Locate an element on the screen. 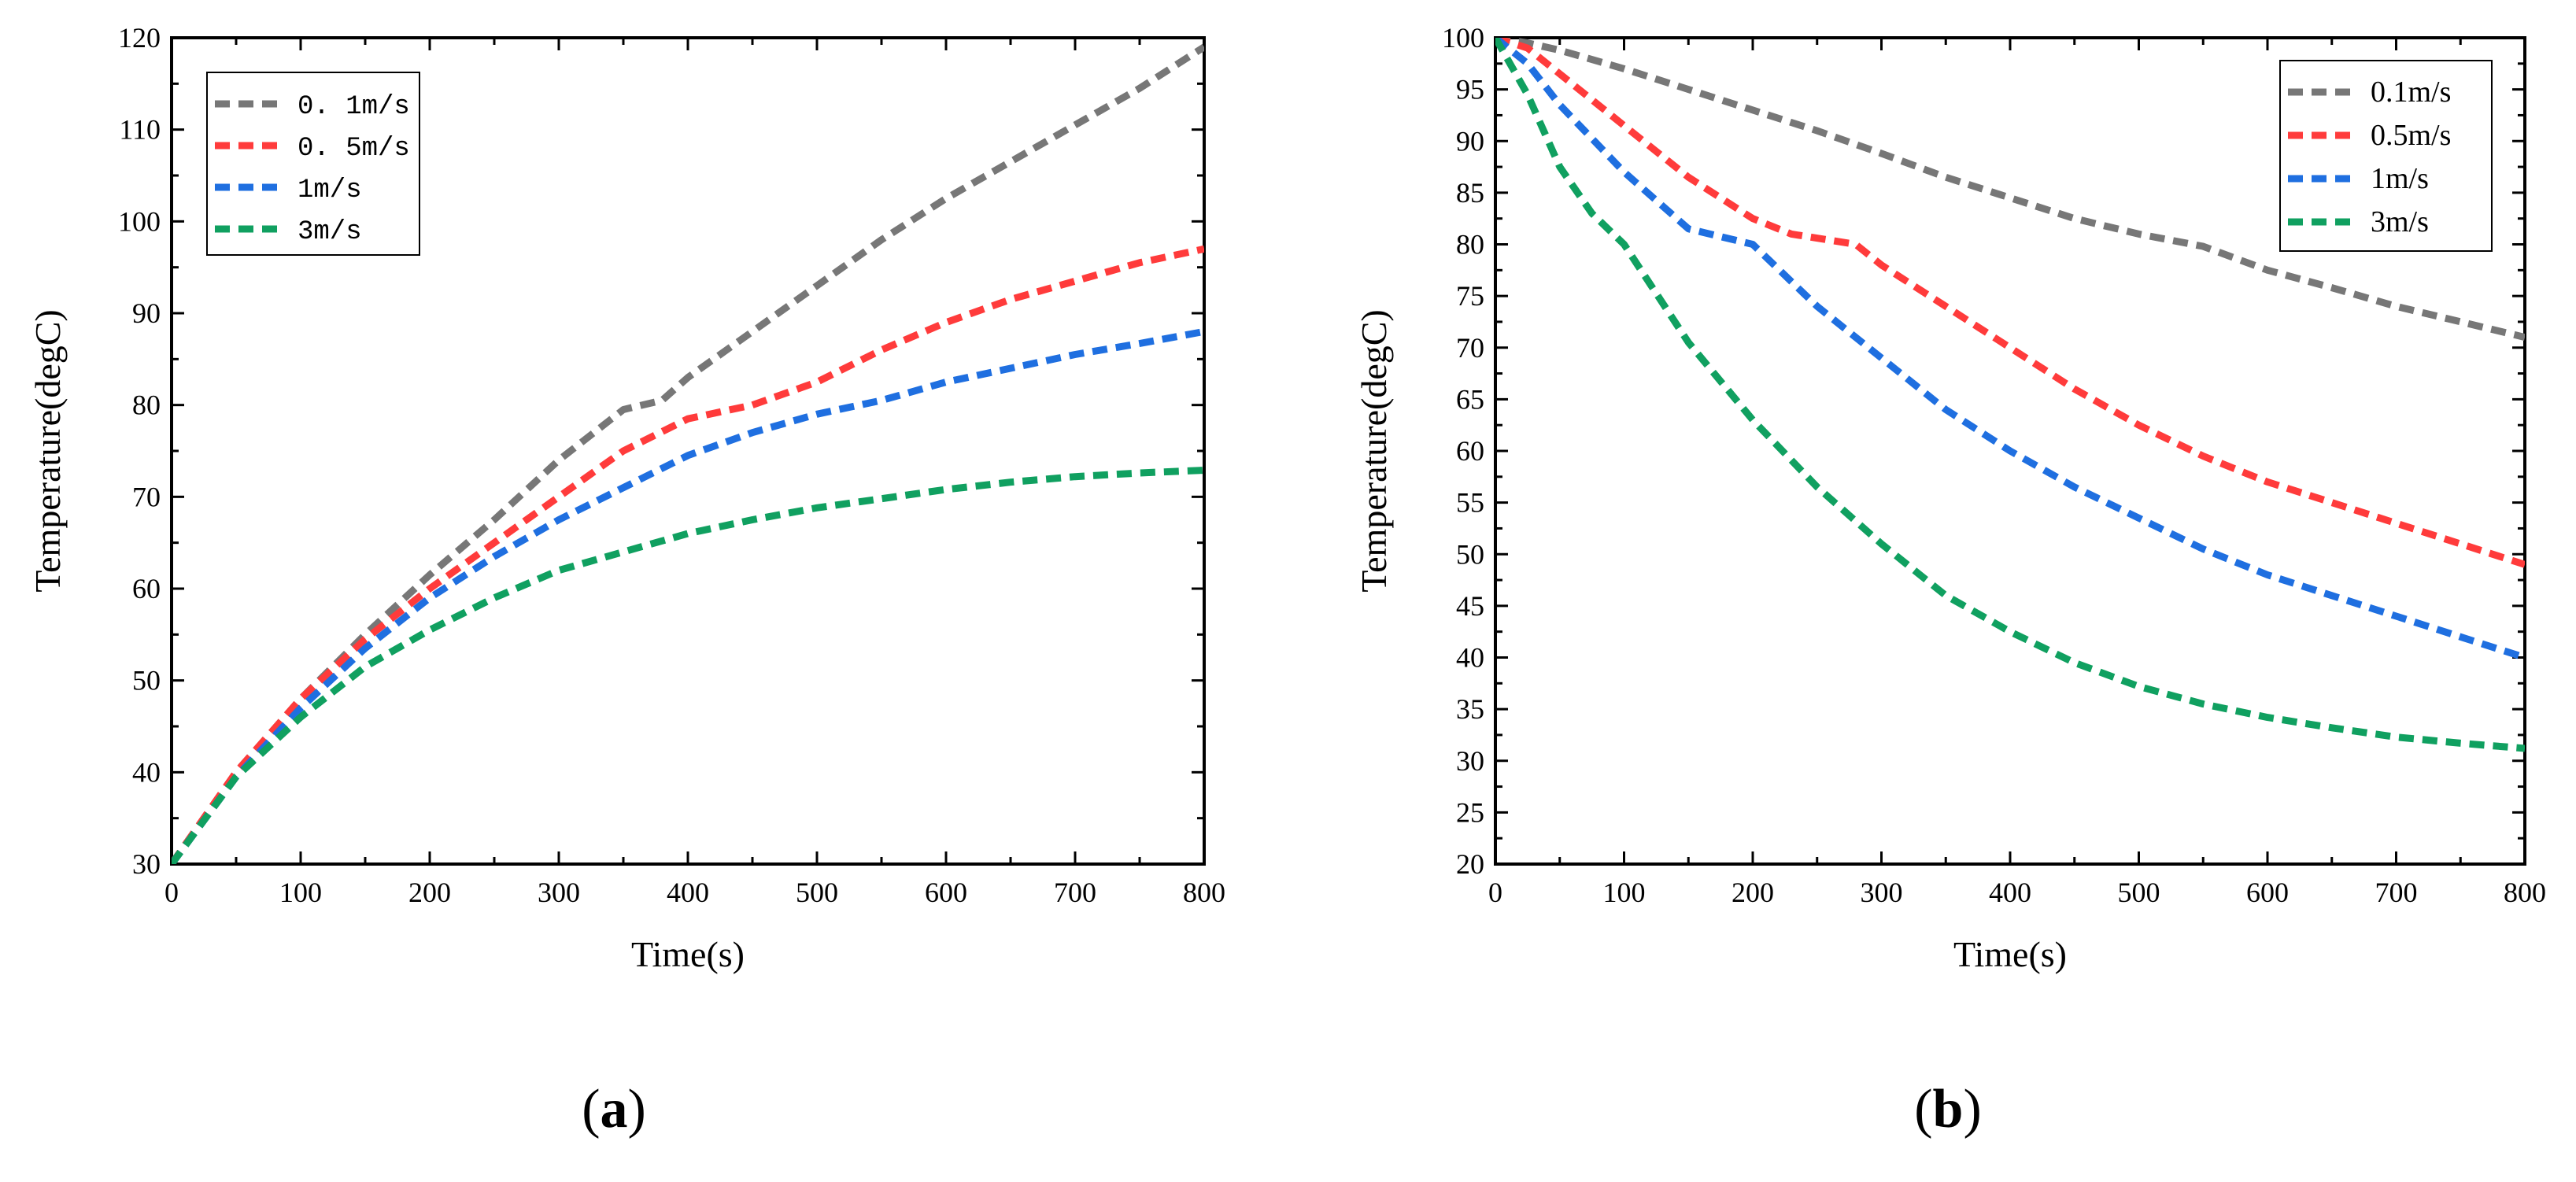 Image resolution: width=2576 pixels, height=1182 pixels. y-tick-label: 35 is located at coordinates (1470, 709).